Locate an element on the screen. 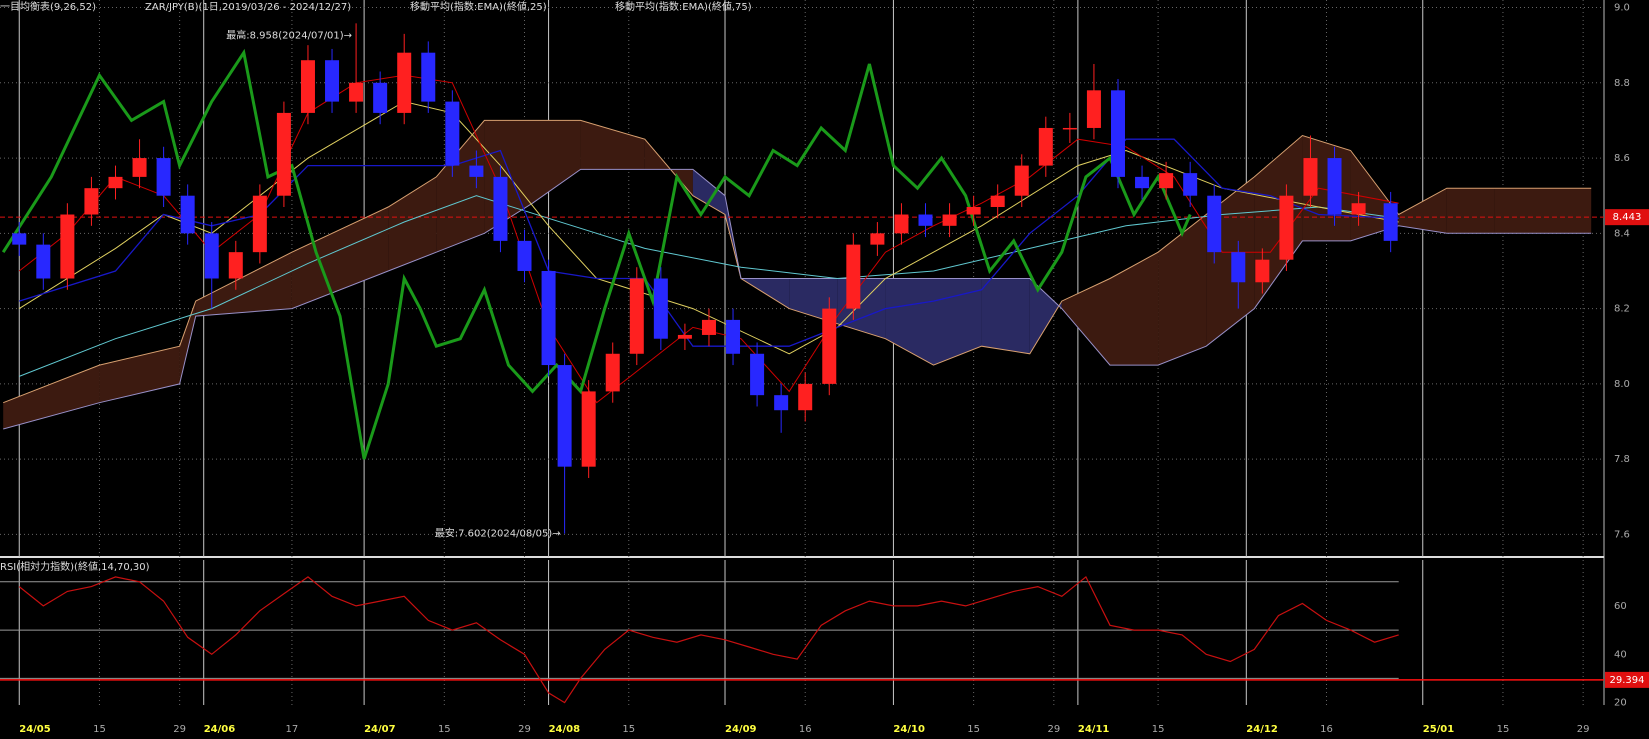  y-tick-label: 8.4 is located at coordinates (1622, 233).